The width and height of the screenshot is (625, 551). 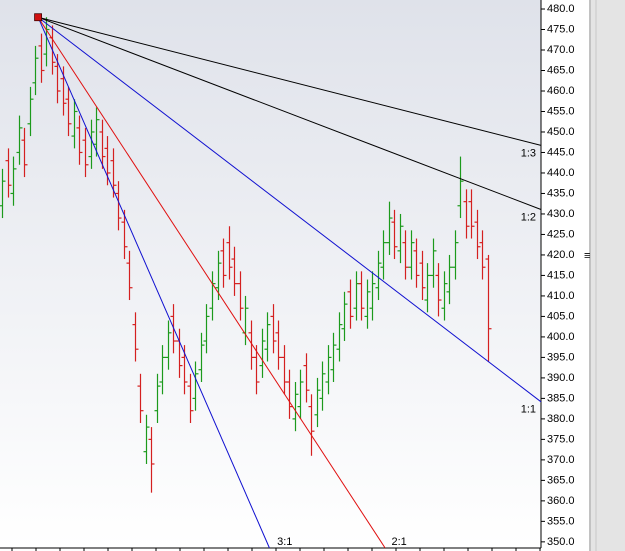 What do you see at coordinates (561, 542) in the screenshot?
I see `y-tick-label: 350.0` at bounding box center [561, 542].